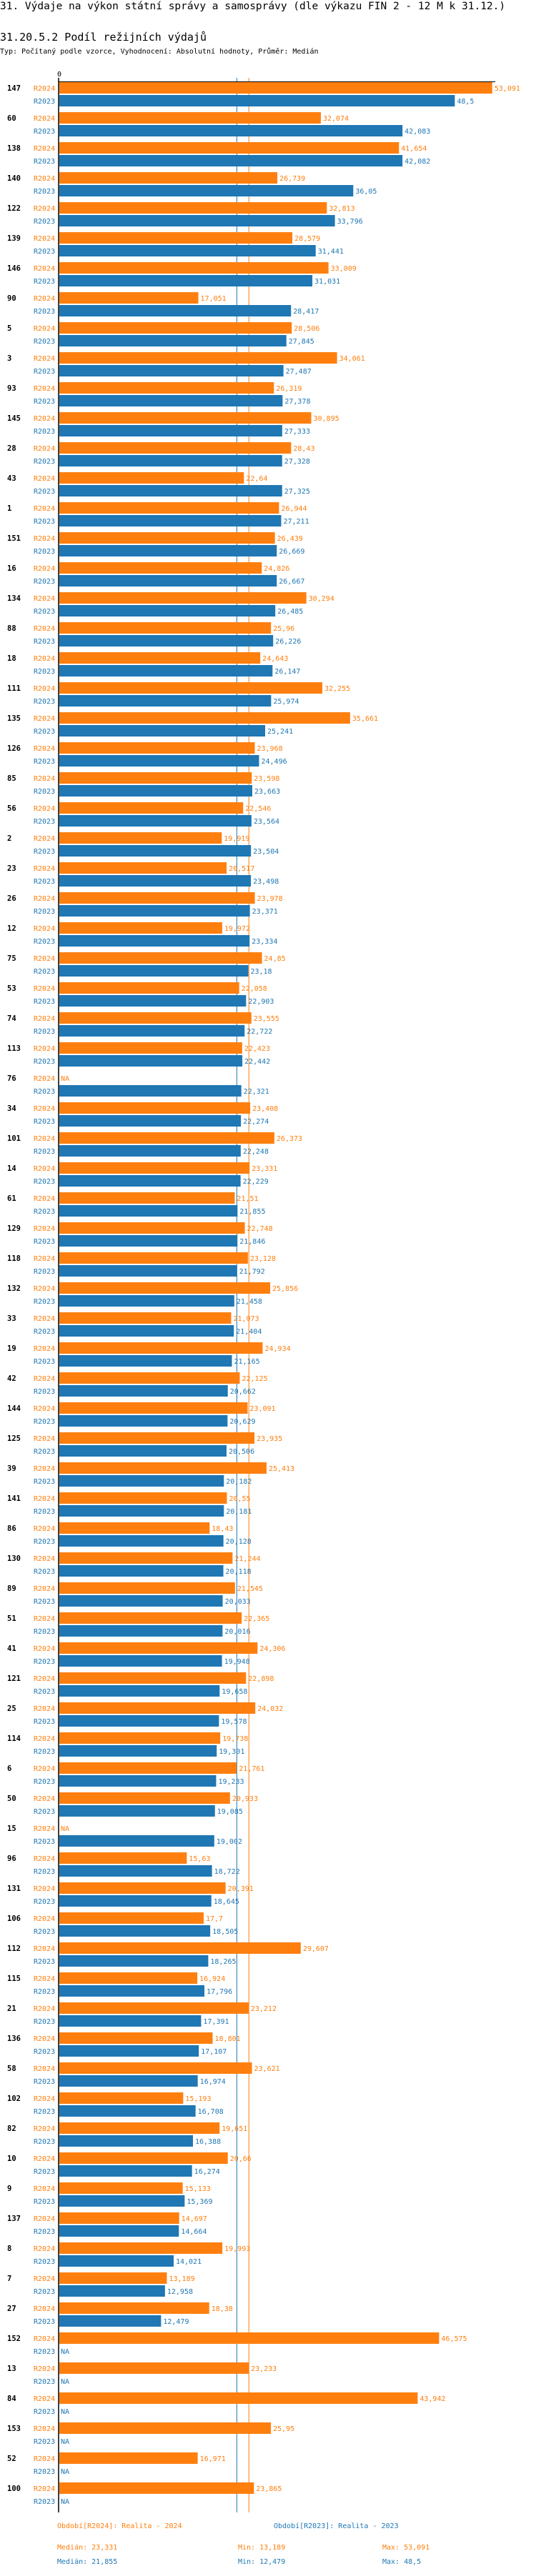 The width and height of the screenshot is (536, 2576). I want to click on legend-r2023: Období[R2023]: Realita - 2023, so click(336, 2526).